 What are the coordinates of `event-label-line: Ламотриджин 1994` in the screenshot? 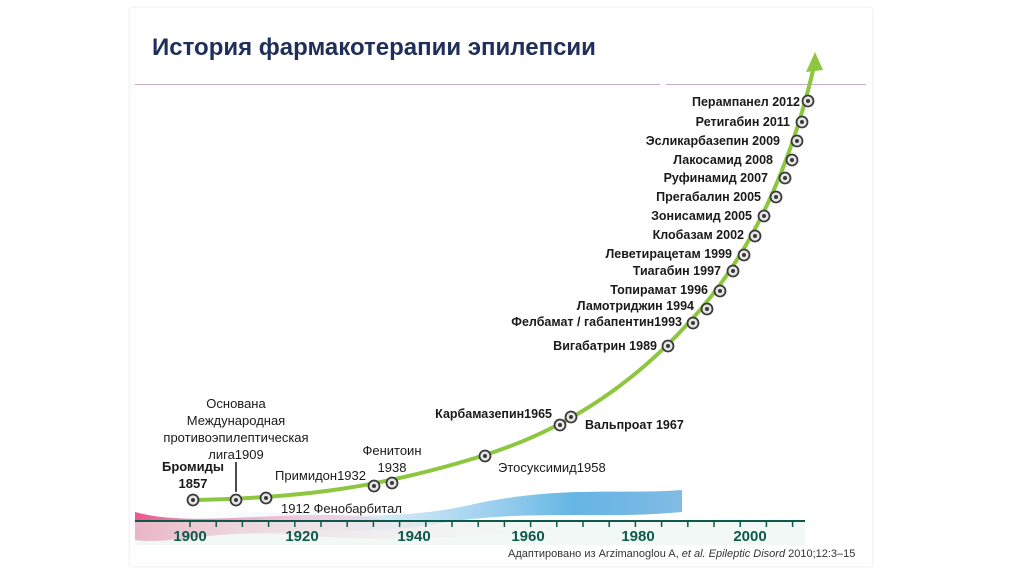 It's located at (635, 306).